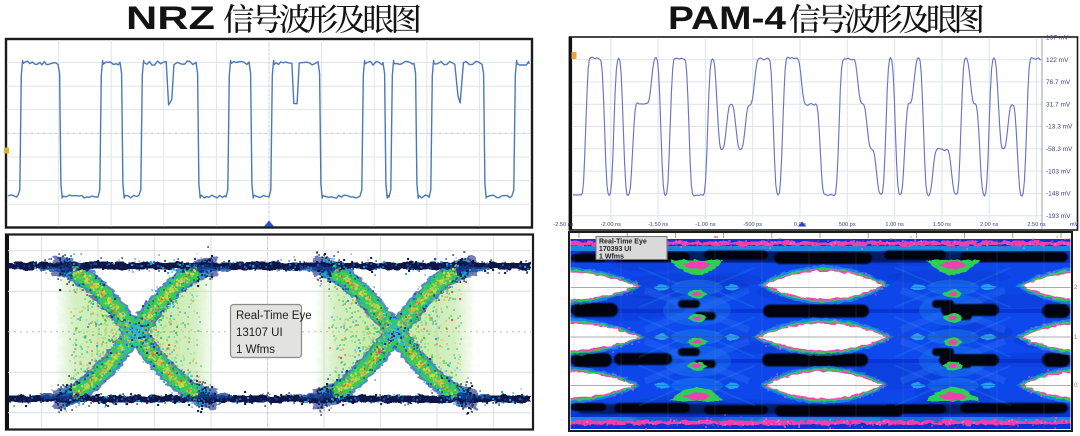 This screenshot has height=436, width=1080. Describe the element at coordinates (1076, 338) in the screenshot. I see `svg-text: 1` at that location.